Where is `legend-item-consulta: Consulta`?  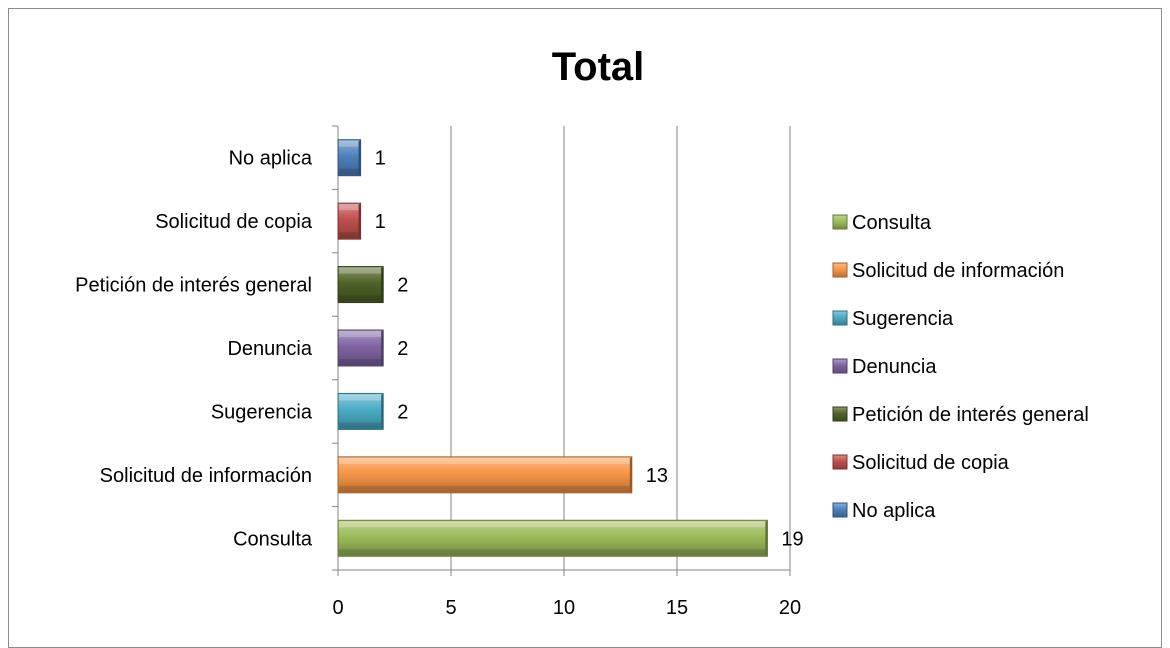
legend-item-consulta: Consulta is located at coordinates (882, 223).